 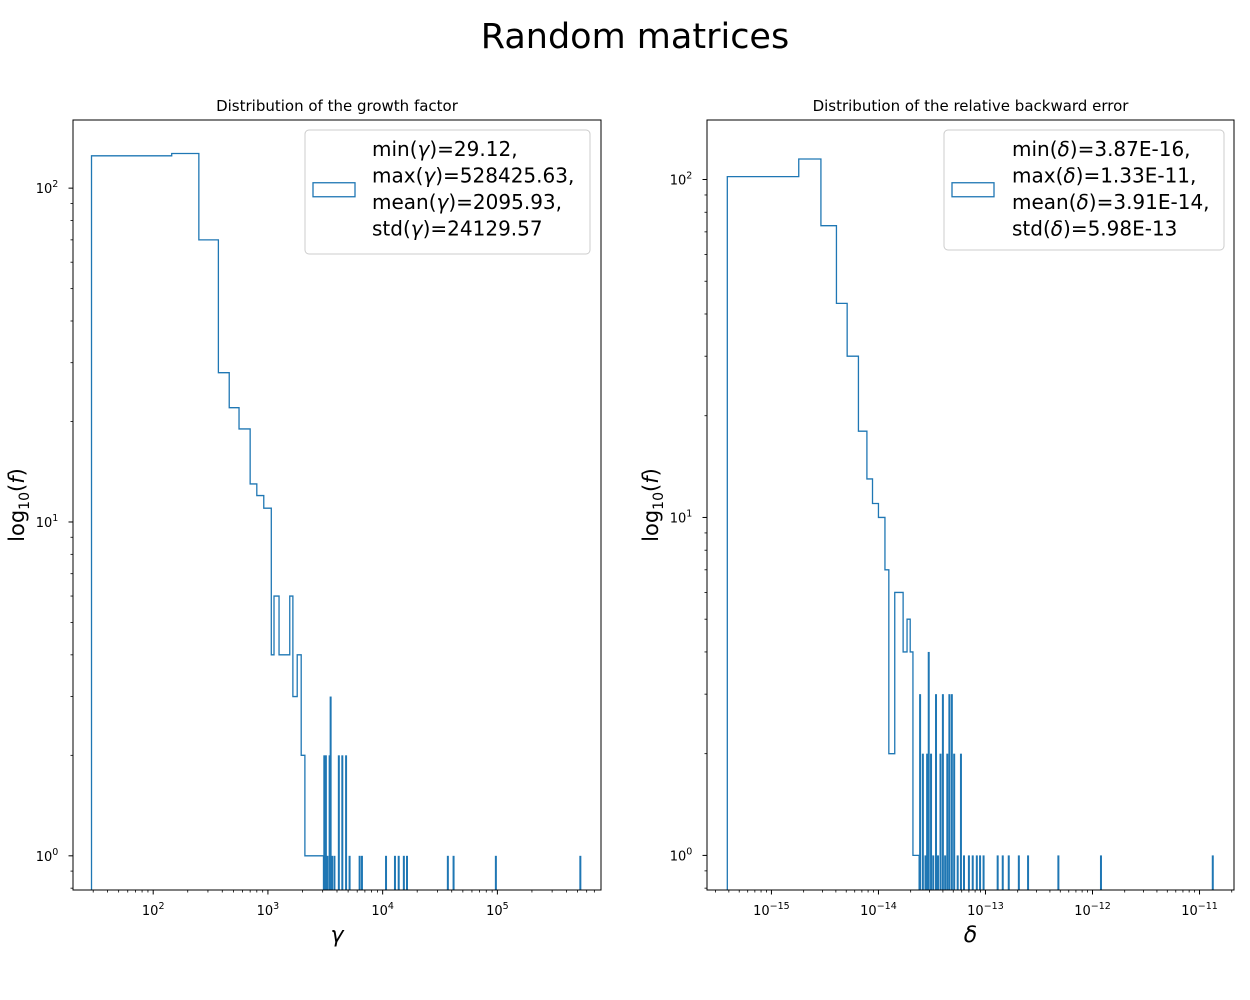 I want to click on x-tick-label: 10⁵, so click(x=497, y=910).